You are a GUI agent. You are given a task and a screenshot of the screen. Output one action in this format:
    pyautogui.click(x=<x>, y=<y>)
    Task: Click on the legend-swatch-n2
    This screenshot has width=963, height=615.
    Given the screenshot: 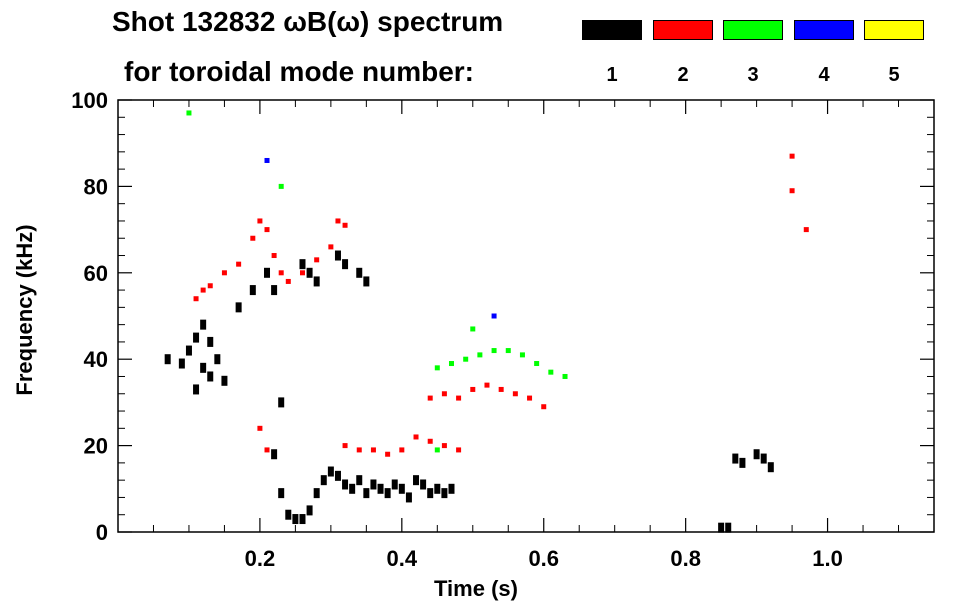 What is the action you would take?
    pyautogui.click(x=683, y=30)
    